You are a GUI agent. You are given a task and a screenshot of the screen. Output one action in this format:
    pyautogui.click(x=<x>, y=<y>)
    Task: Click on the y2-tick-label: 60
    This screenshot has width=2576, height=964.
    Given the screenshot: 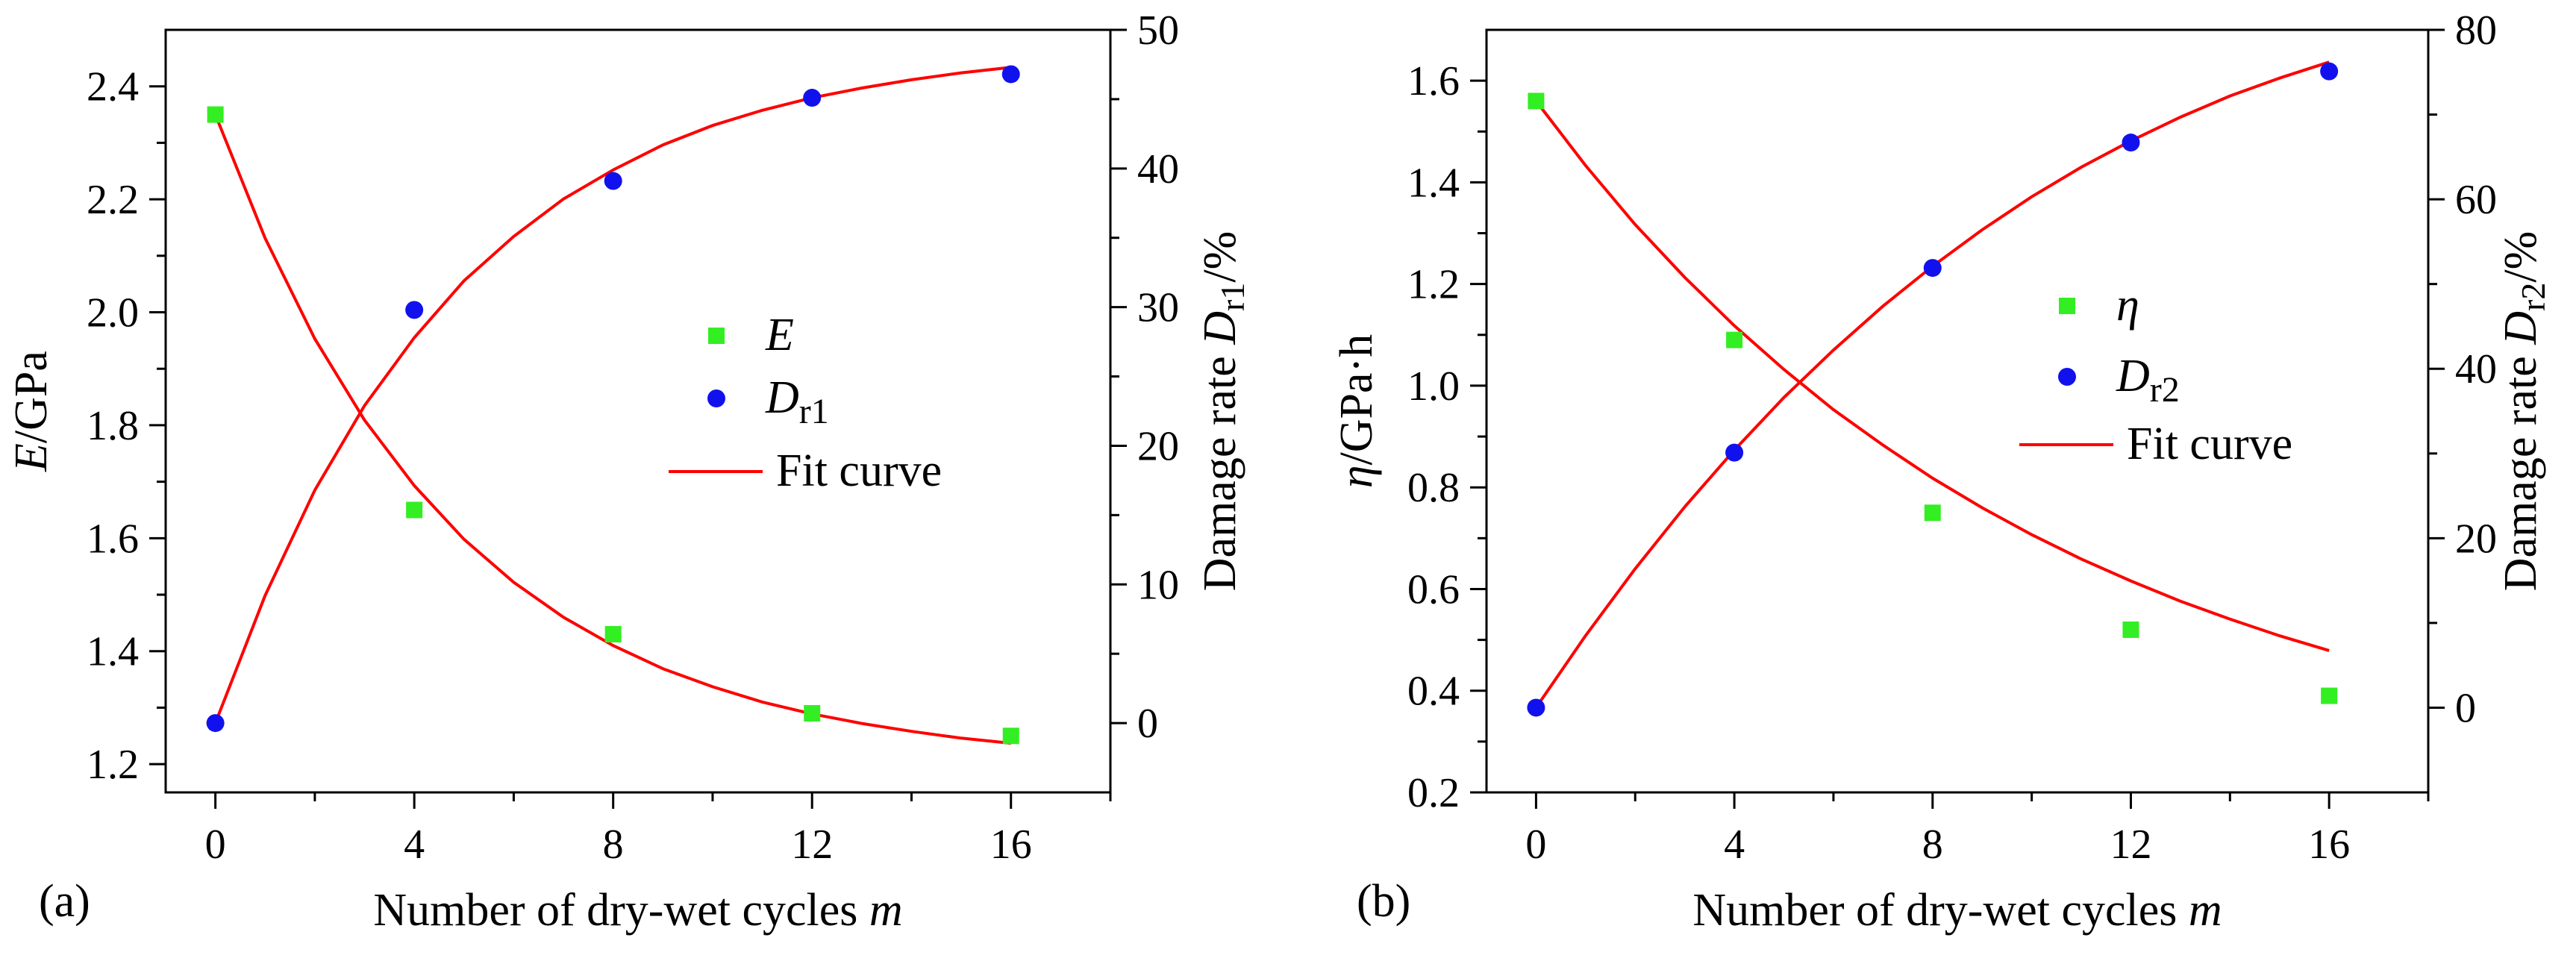 What is the action you would take?
    pyautogui.click(x=2476, y=200)
    